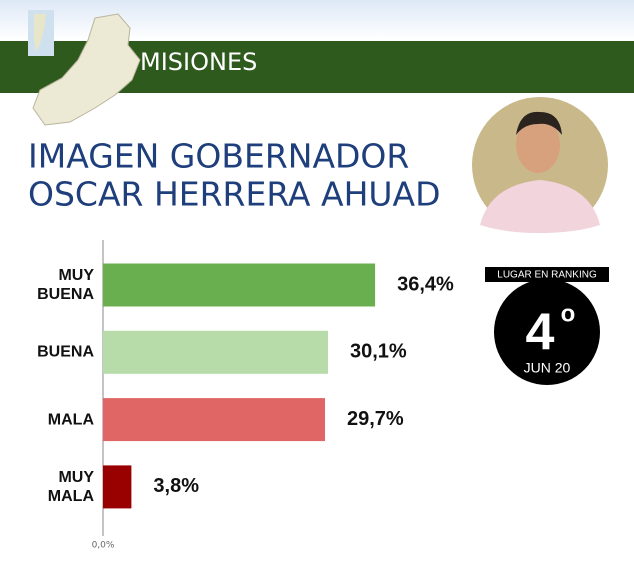  What do you see at coordinates (375, 419) in the screenshot?
I see `value-label: 29,7%` at bounding box center [375, 419].